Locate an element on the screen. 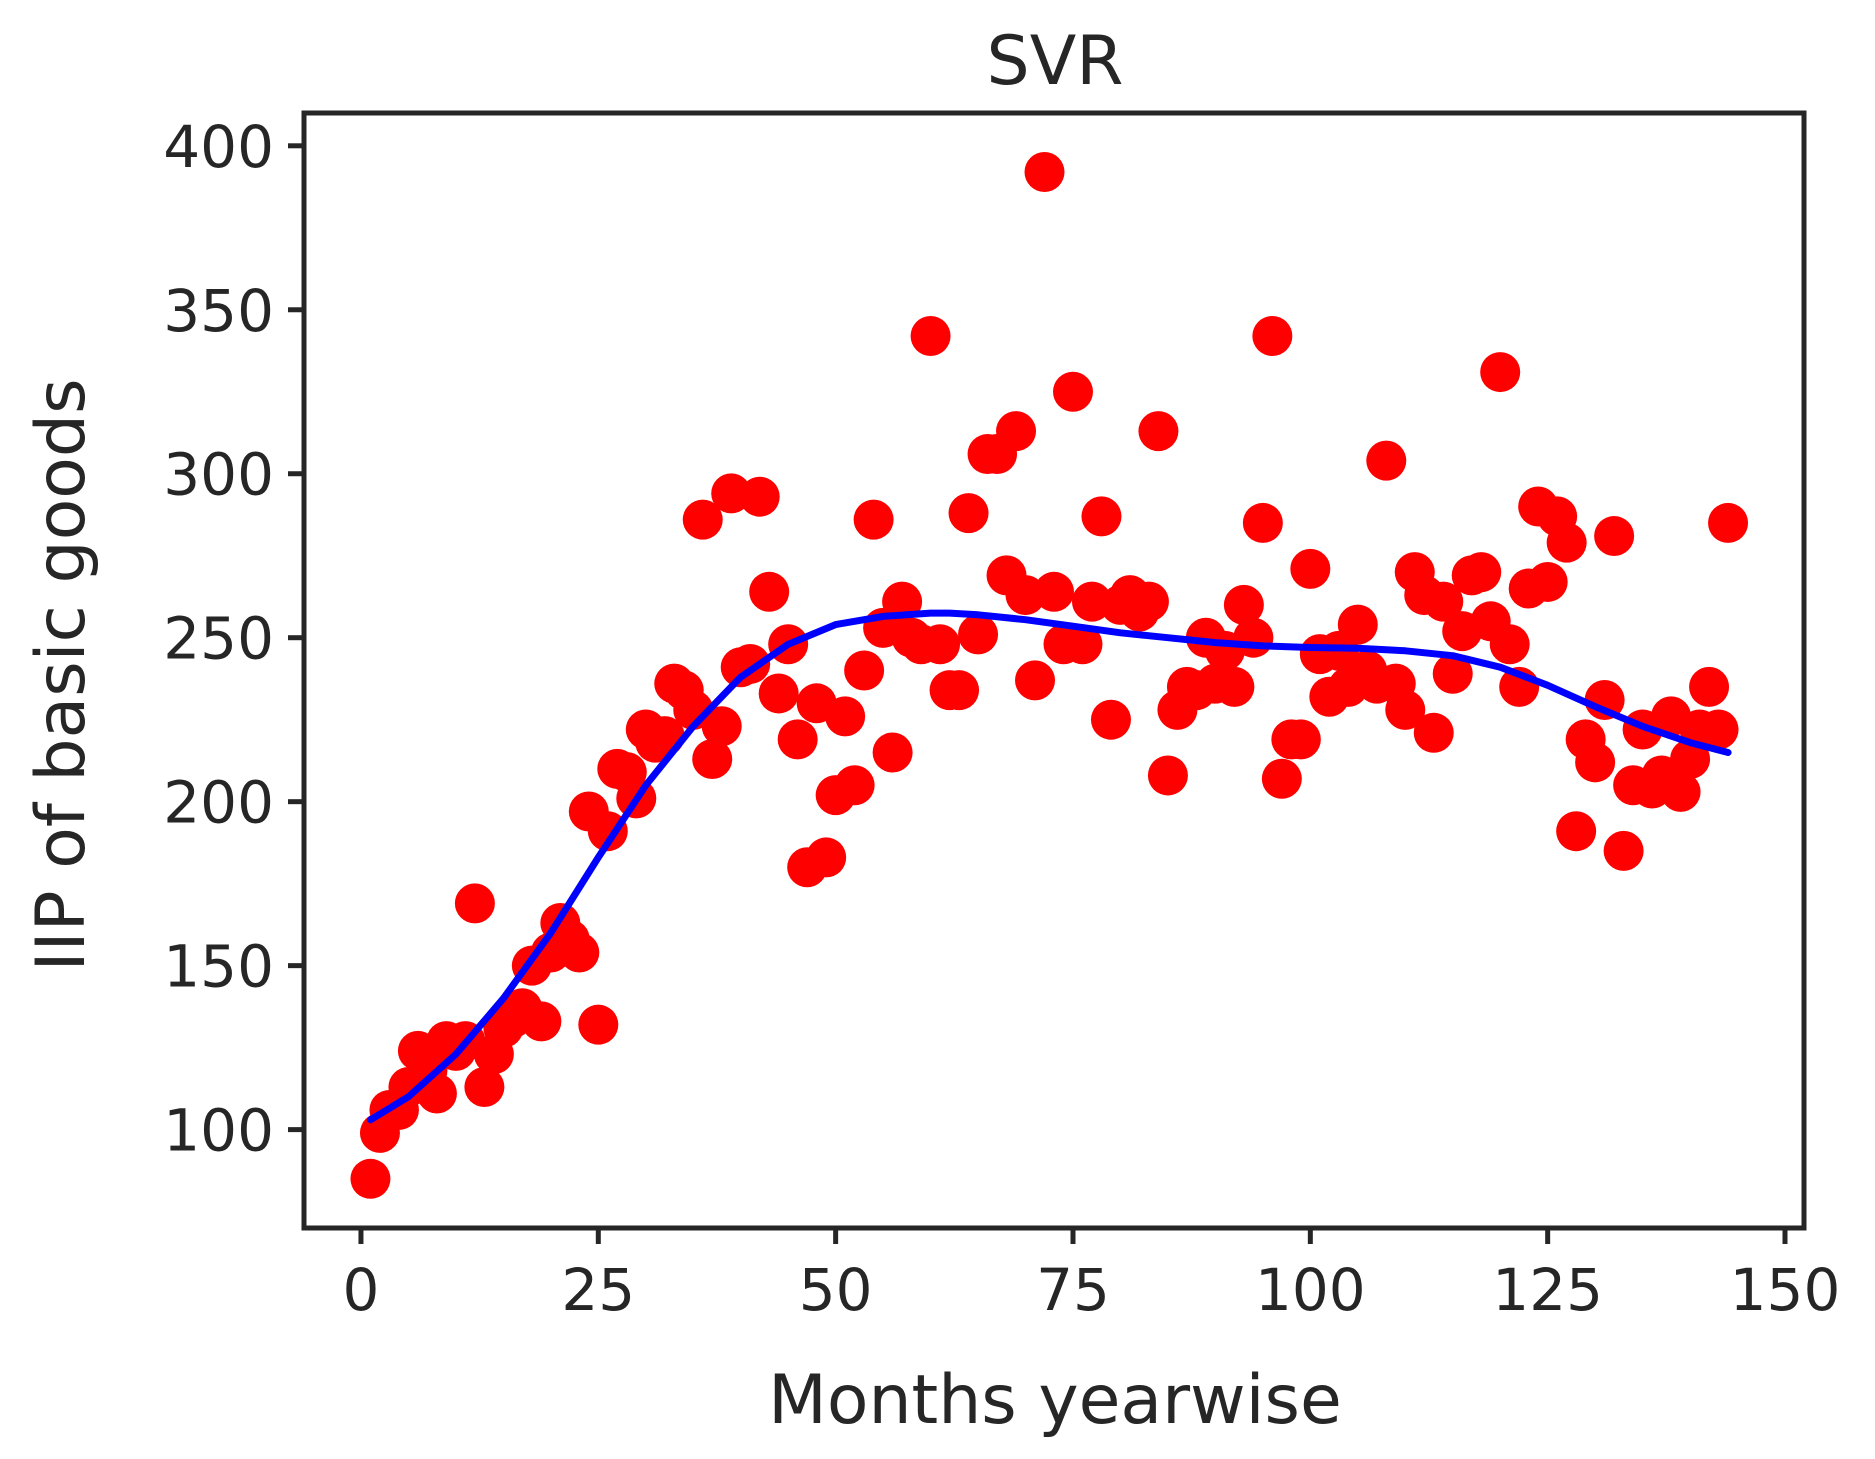 Image resolution: width=1875 pixels, height=1459 pixels. x-tick-label: 25 is located at coordinates (598, 1290).